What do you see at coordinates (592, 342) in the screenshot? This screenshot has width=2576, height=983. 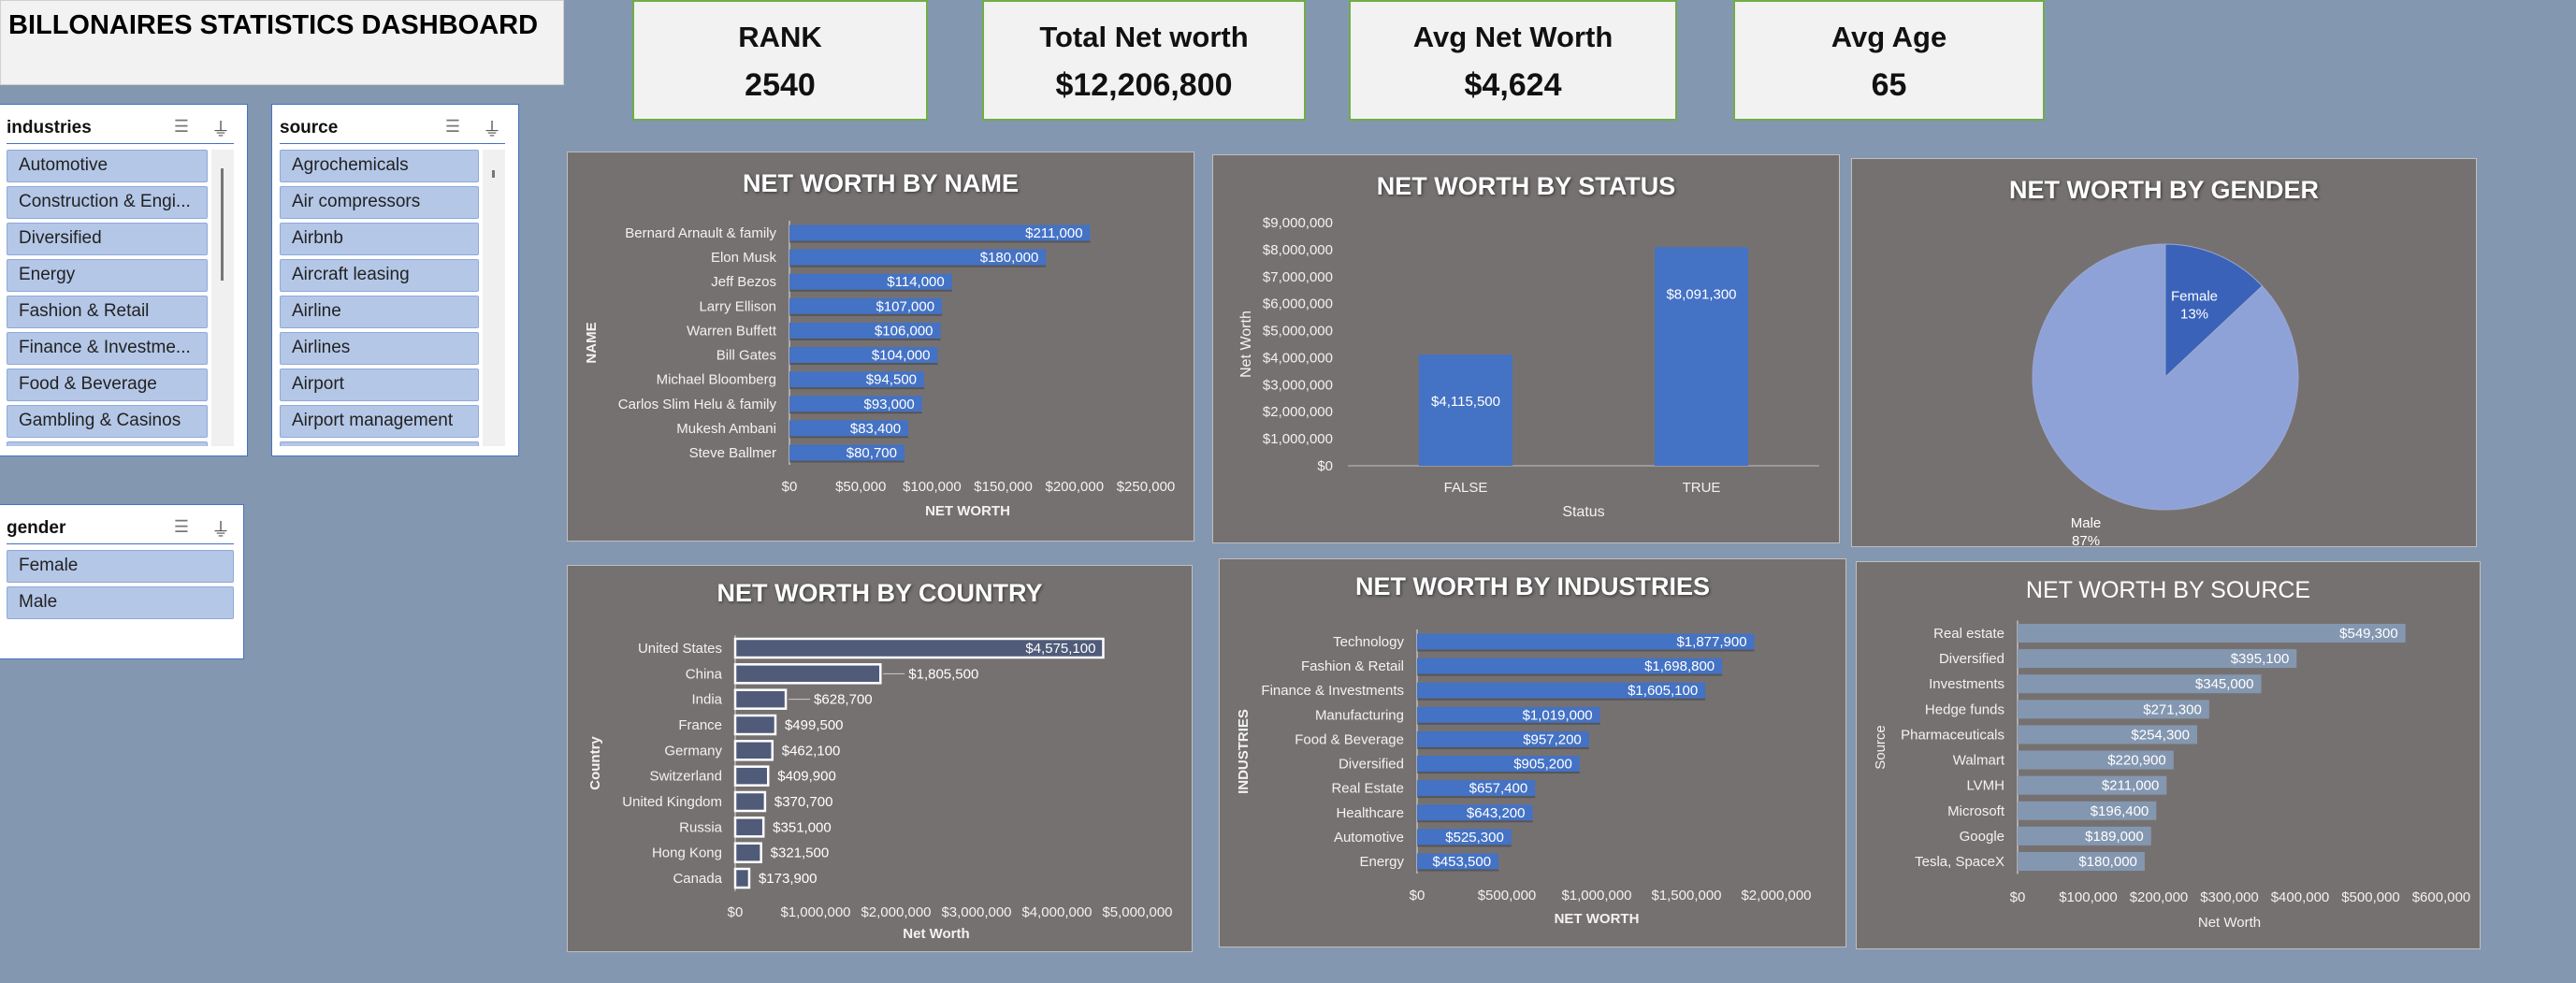 I see `y-axis-title: NAME` at bounding box center [592, 342].